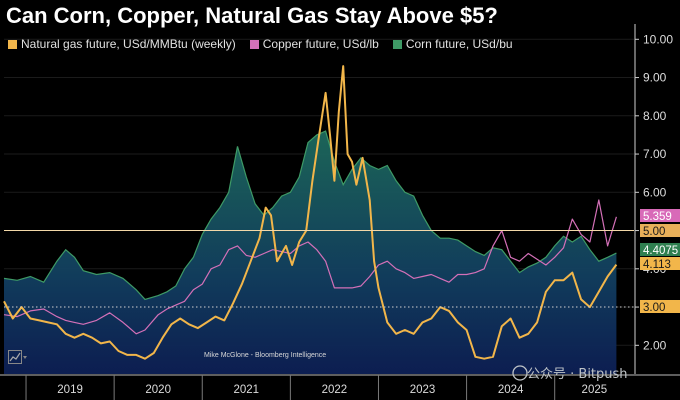 The width and height of the screenshot is (680, 400). I want to click on legend-label-copper: Copper future, USd/lb, so click(320, 44).